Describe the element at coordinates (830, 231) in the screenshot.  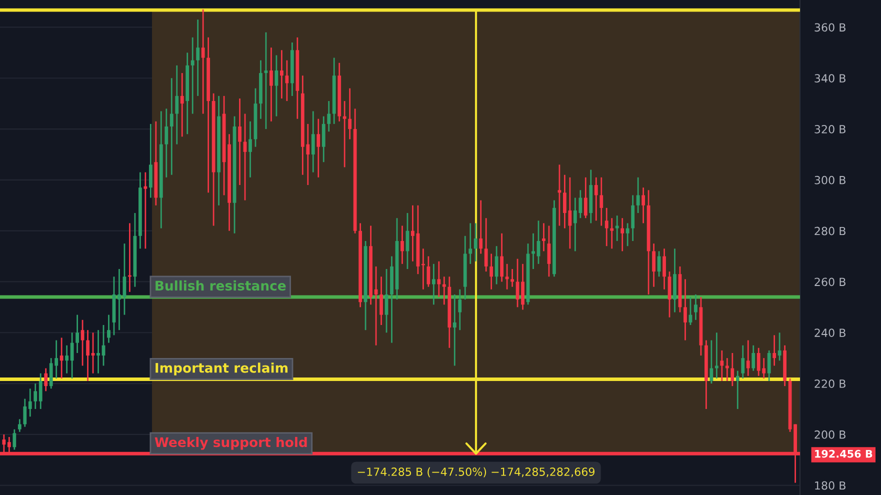
I see `y-tick-label: 280 B` at that location.